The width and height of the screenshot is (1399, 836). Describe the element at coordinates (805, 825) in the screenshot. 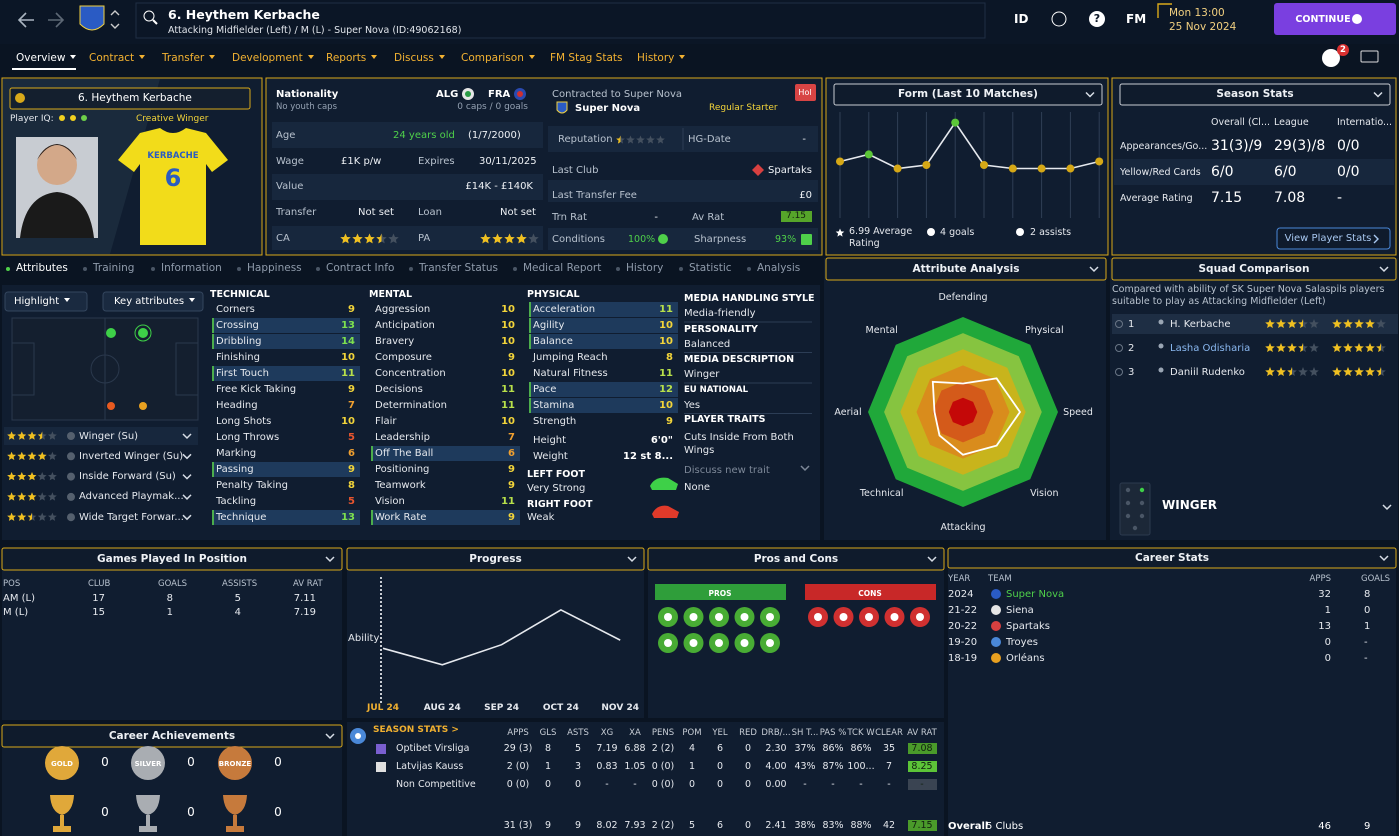

I see `cell: 38%` at that location.